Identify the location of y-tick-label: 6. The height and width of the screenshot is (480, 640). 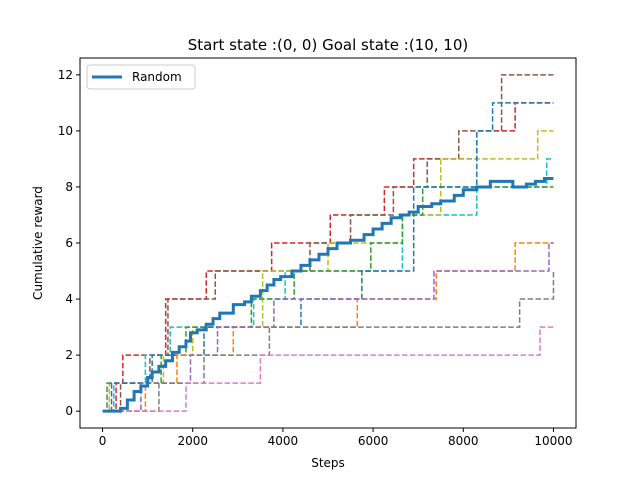
(69, 243).